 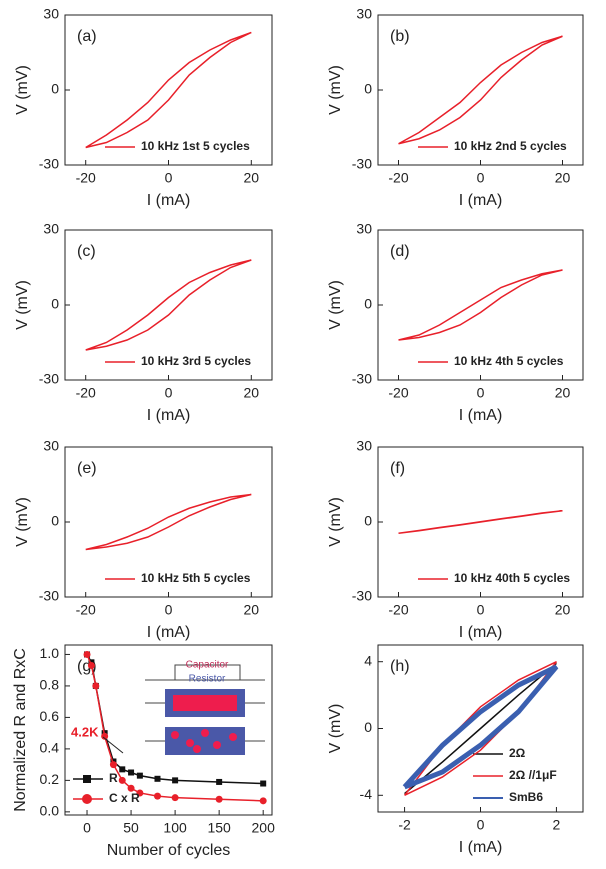 What do you see at coordinates (368, 660) in the screenshot?
I see `y-tick-label: 4` at bounding box center [368, 660].